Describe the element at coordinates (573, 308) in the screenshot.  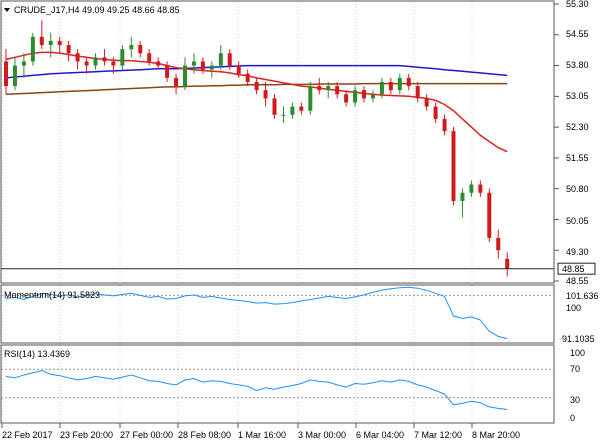
I see `momentum-tick: 100` at that location.